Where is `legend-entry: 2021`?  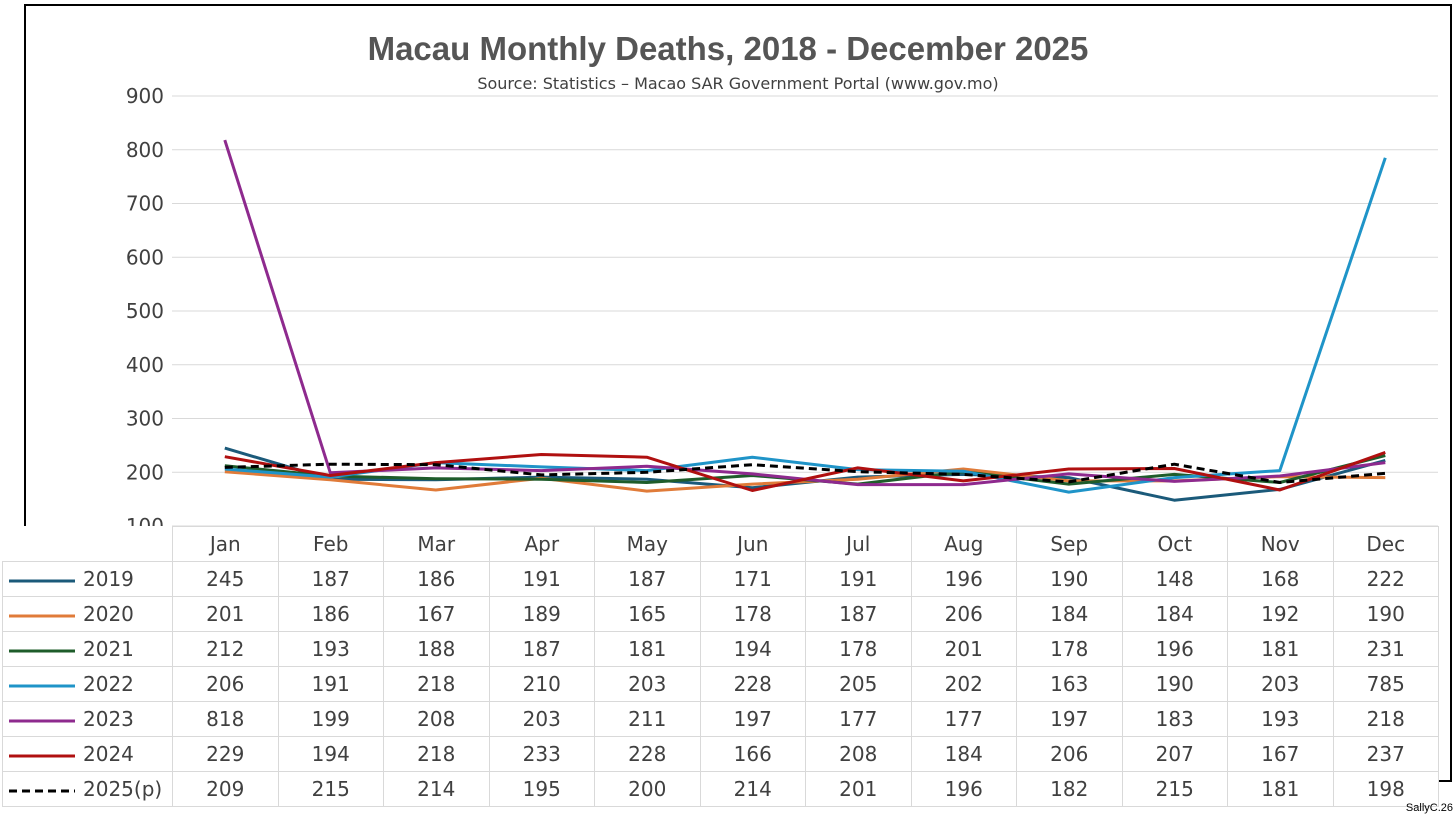 legend-entry: 2021 is located at coordinates (87, 649).